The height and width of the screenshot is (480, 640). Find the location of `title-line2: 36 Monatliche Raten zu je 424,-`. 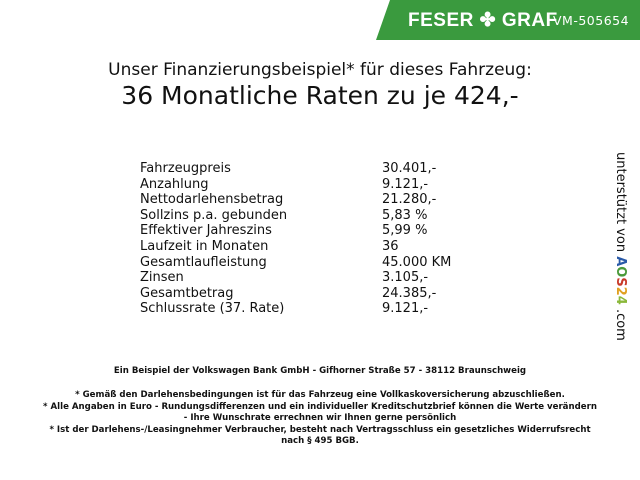

title-line2: 36 Monatliche Raten zu je 424,- is located at coordinates (320, 95).